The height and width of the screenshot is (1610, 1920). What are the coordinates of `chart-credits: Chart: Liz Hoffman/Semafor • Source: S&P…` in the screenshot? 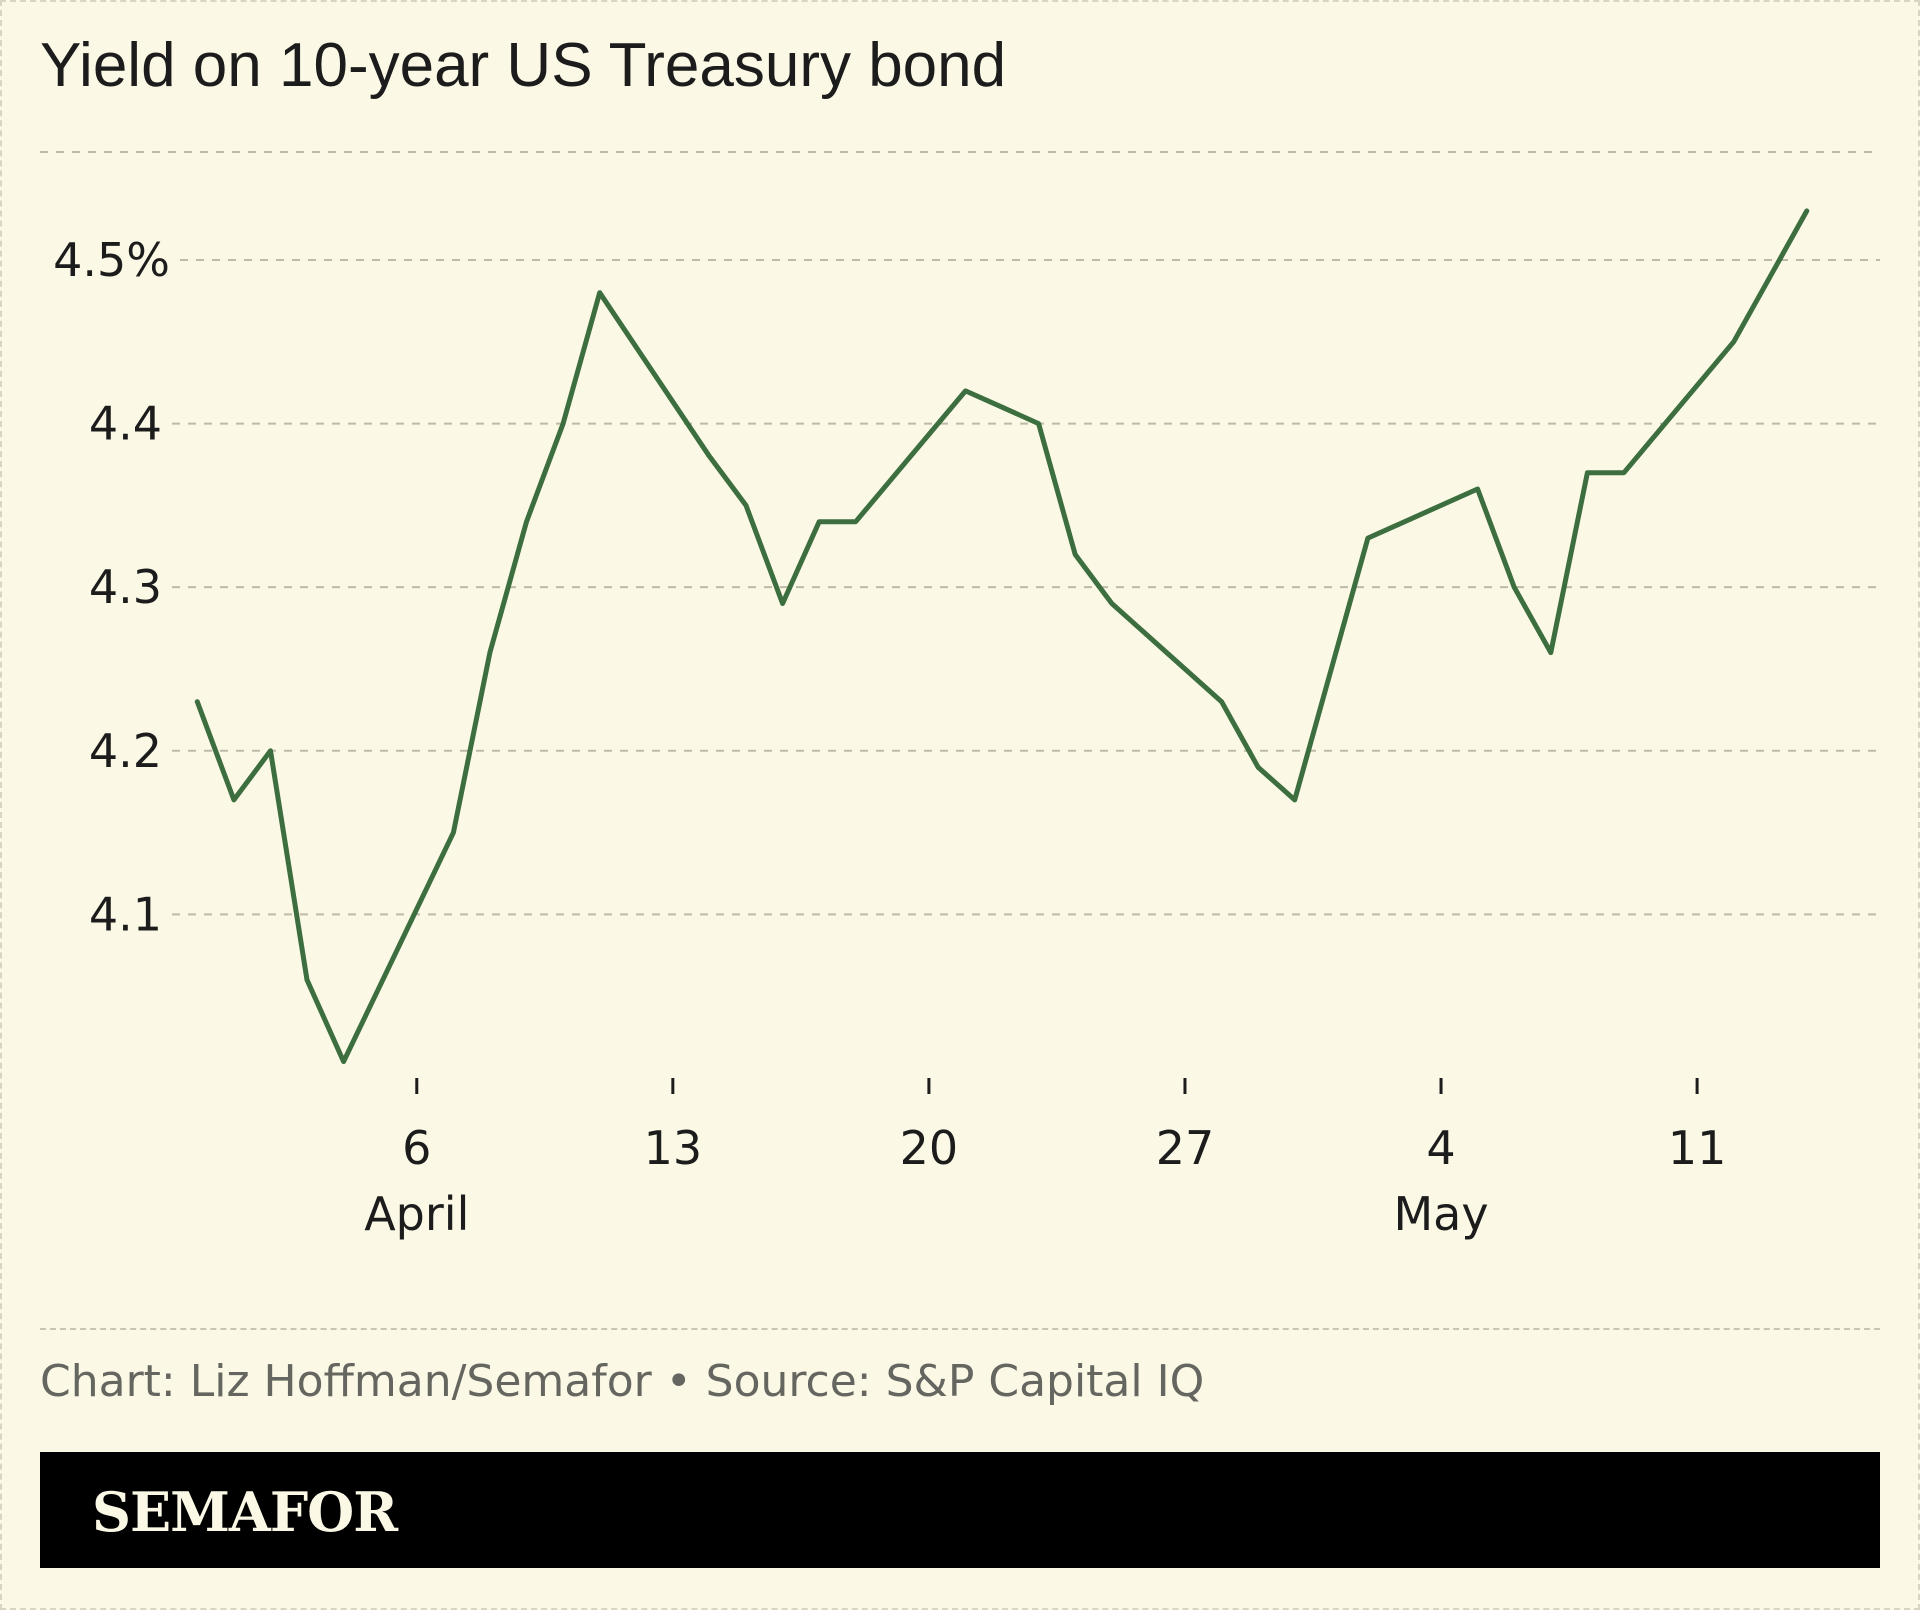 It's located at (622, 1381).